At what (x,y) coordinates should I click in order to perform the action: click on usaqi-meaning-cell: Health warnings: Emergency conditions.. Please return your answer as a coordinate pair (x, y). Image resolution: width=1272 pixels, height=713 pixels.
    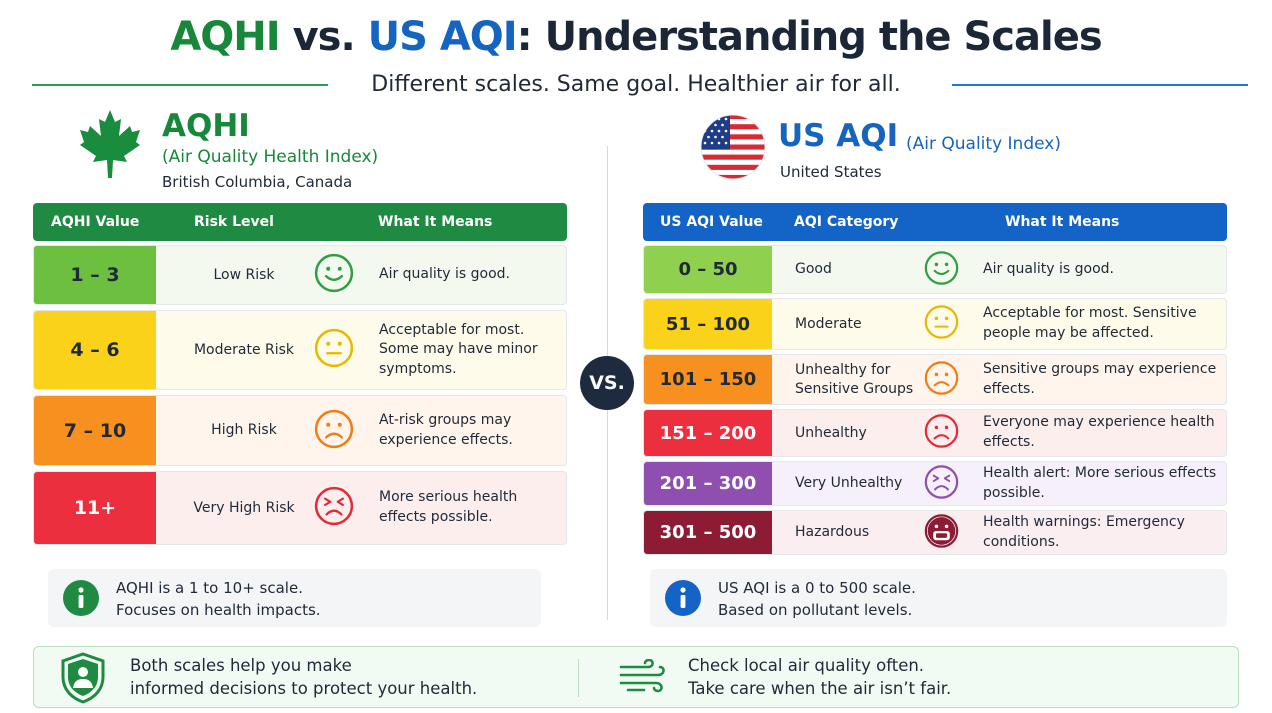
    Looking at the image, I should click on (1084, 531).